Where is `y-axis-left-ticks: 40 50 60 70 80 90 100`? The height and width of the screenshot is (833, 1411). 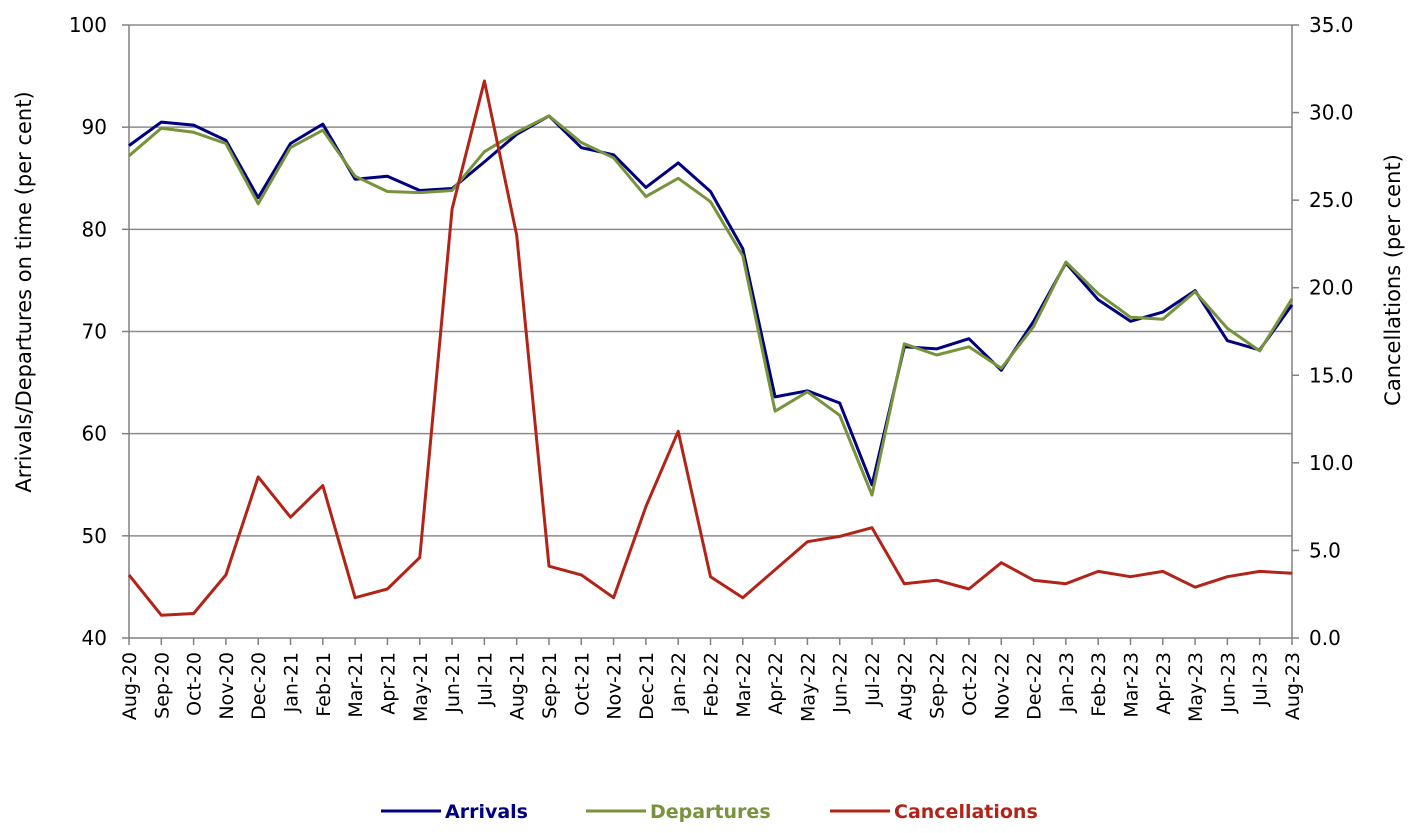
y-axis-left-ticks: 40 50 60 70 80 90 100 is located at coordinates (99, 331).